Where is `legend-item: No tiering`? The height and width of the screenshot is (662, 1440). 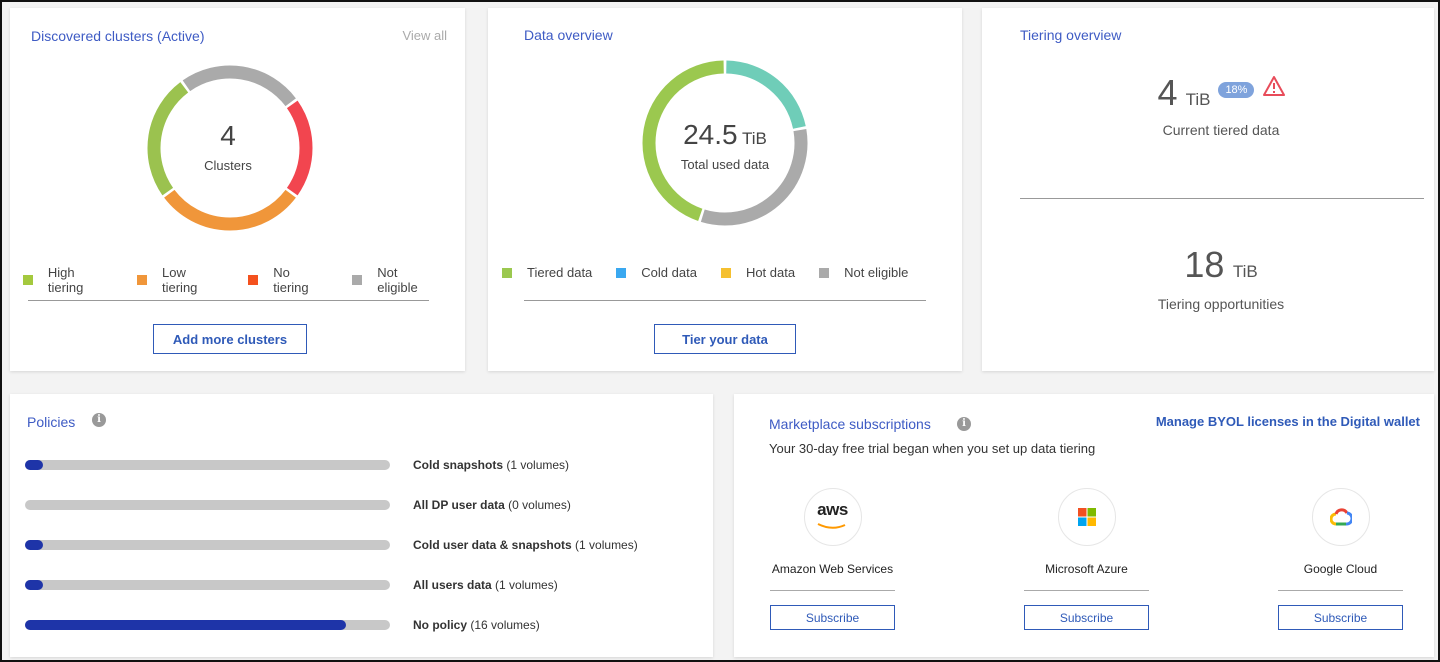
legend-item: No tiering is located at coordinates (288, 280).